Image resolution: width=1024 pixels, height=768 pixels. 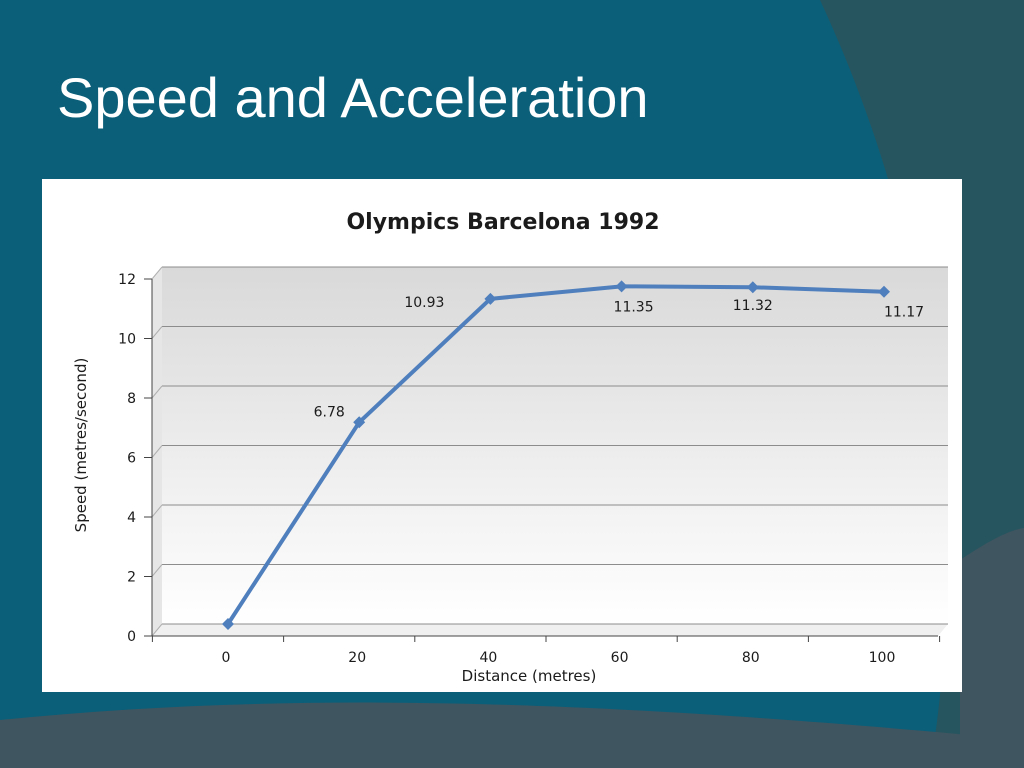 I want to click on x-tick-label: 20, so click(x=357, y=658).